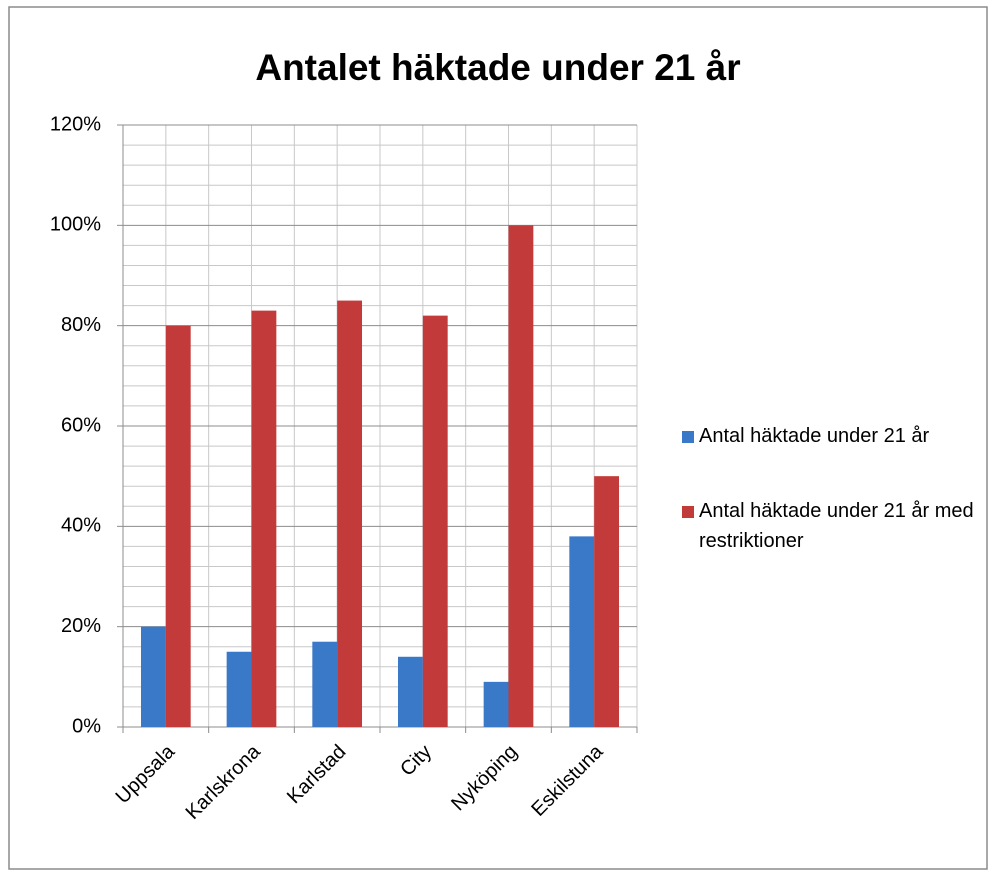 The image size is (996, 877). Describe the element at coordinates (86, 726) in the screenshot. I see `y-tick-label: 0%` at that location.